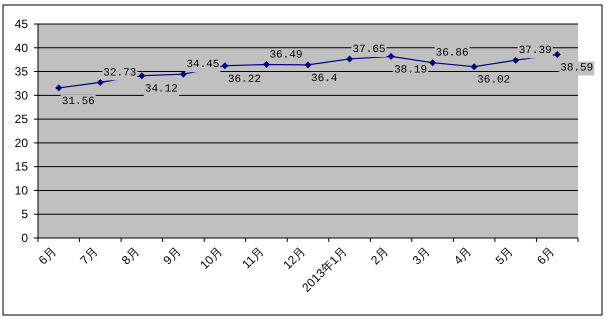 Image resolution: width=607 pixels, height=320 pixels. Describe the element at coordinates (294, 258) in the screenshot. I see `x-tick-label: 12月` at that location.